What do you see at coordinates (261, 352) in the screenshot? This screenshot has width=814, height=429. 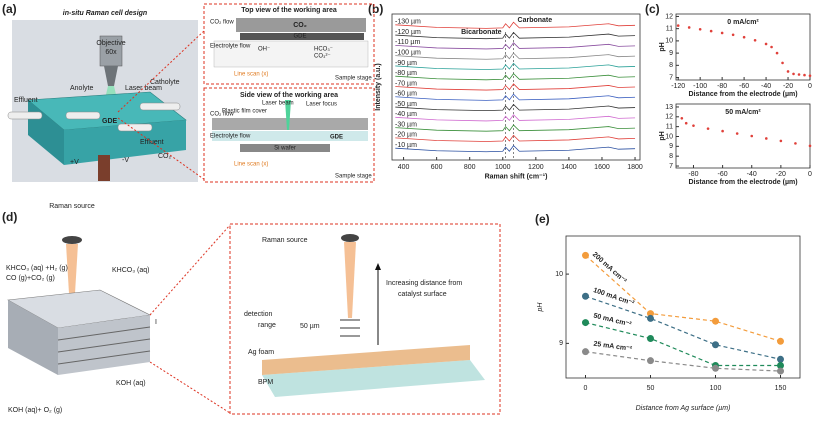 I see `label: Ag foam` at bounding box center [261, 352].